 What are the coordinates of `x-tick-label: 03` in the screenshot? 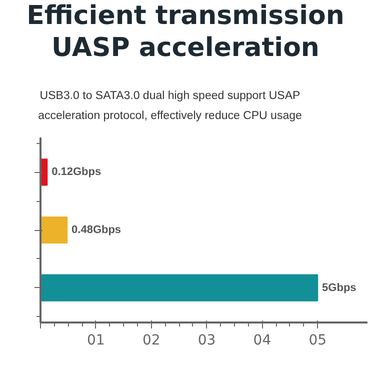 It's located at (207, 340).